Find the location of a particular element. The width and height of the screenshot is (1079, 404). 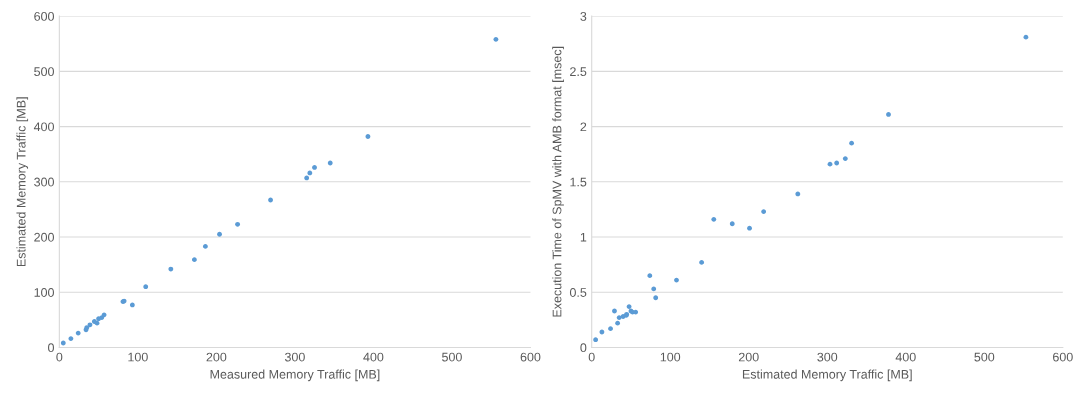

y-tick-label: 1.5 is located at coordinates (578, 182).